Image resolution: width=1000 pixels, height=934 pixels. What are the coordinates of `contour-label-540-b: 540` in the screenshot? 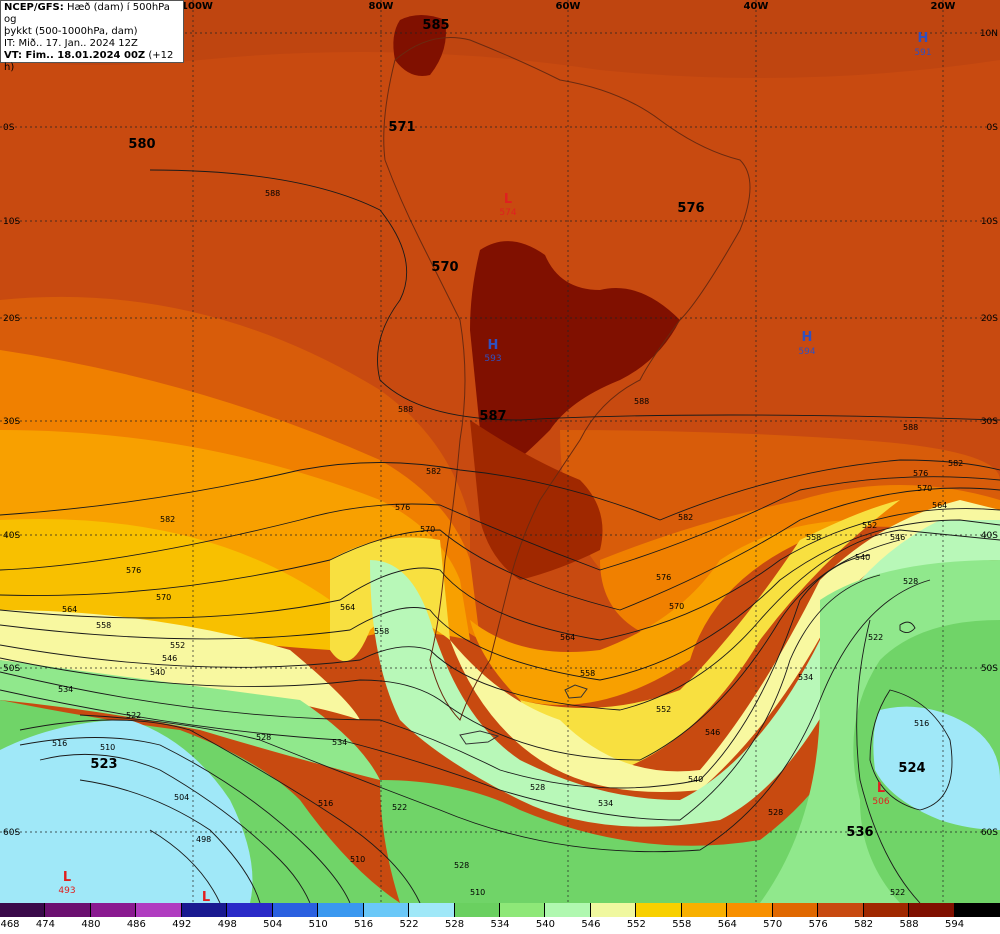 It's located at (695, 779).